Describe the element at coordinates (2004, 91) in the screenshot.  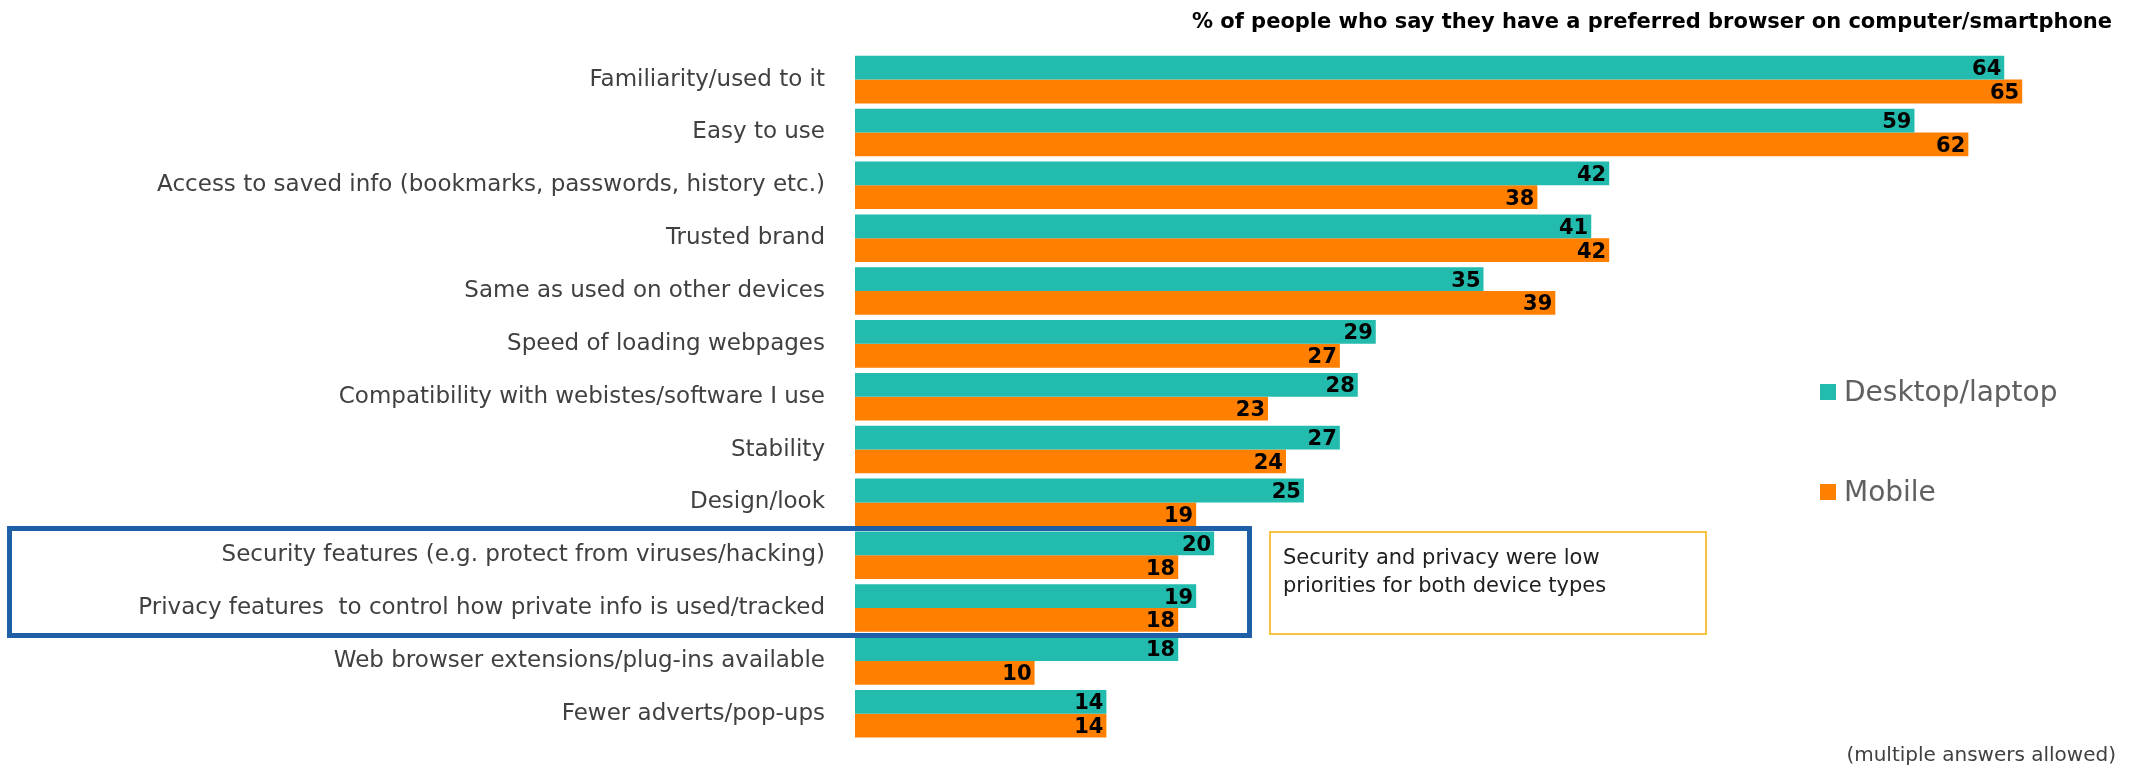
I see `data-label: 65` at that location.